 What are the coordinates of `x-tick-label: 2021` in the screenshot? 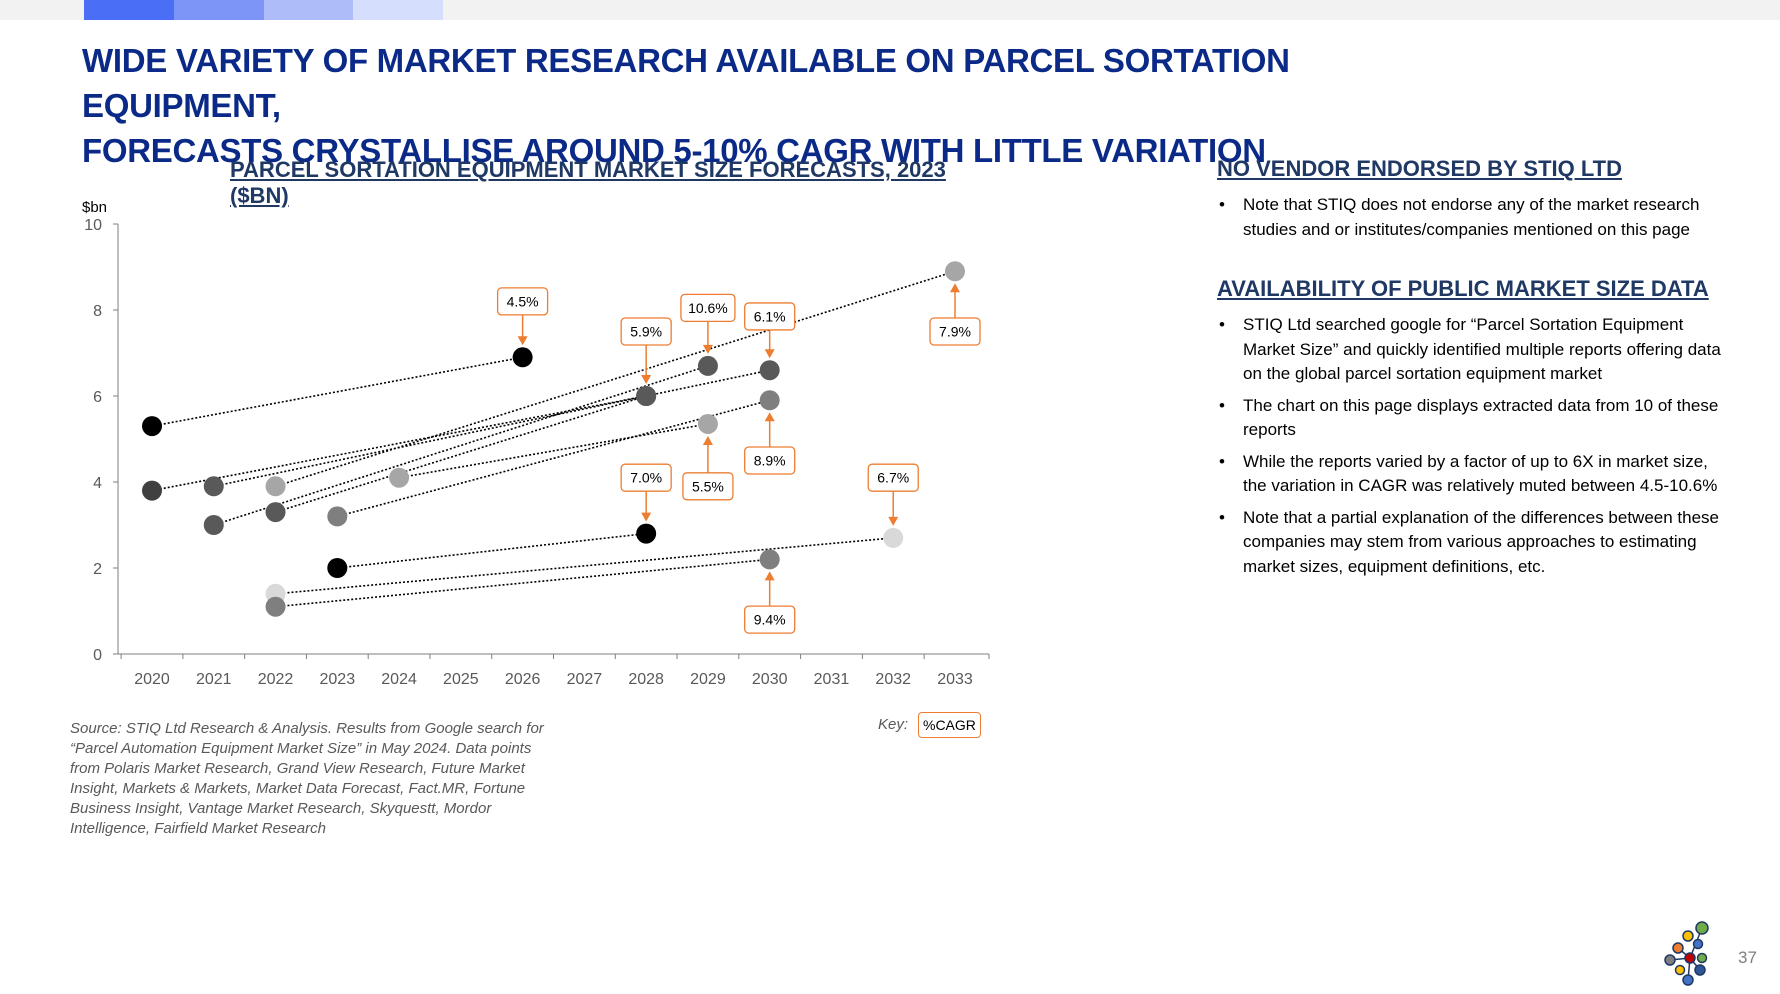 It's located at (214, 679).